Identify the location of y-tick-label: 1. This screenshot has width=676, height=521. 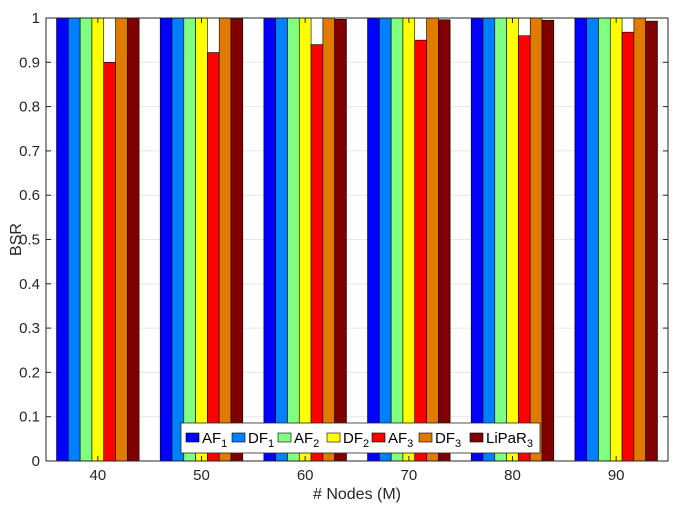
(36, 18).